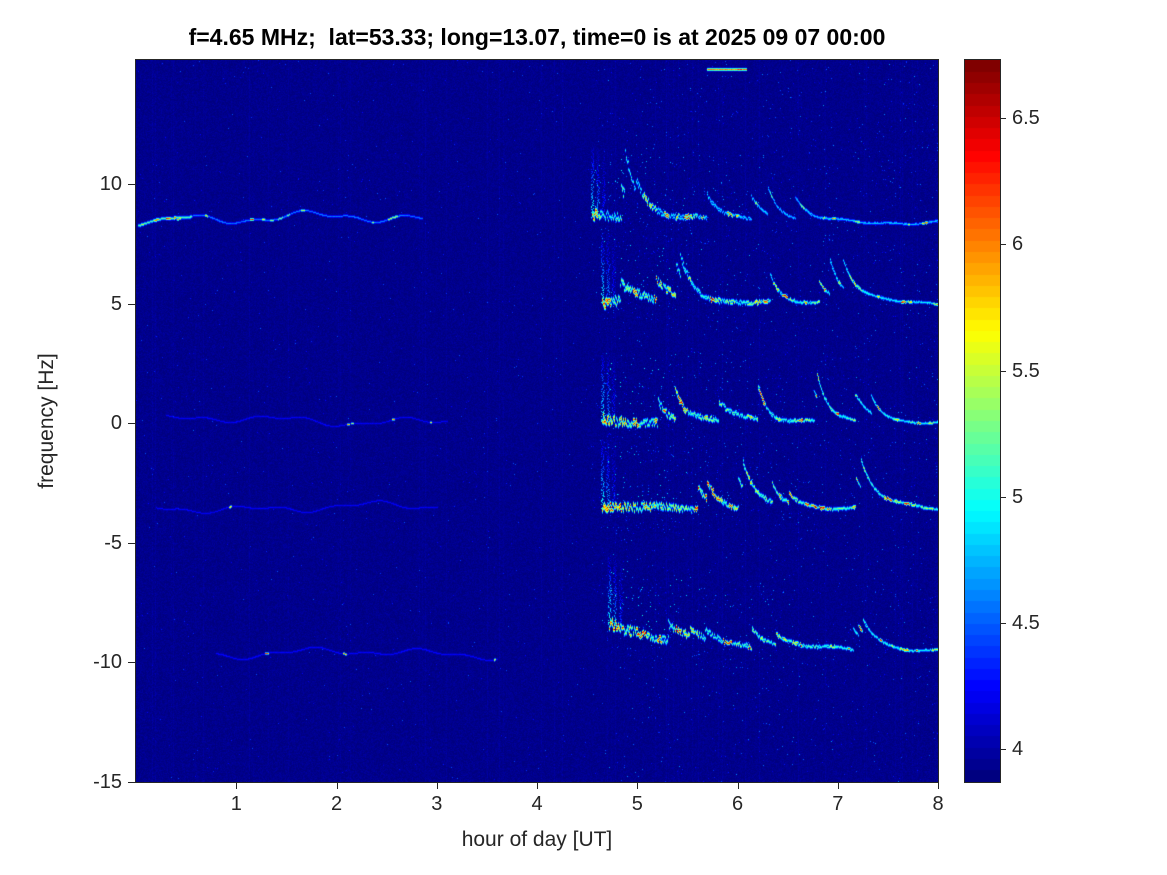 The height and width of the screenshot is (875, 1167). I want to click on y-tick-label: 0, so click(116, 423).